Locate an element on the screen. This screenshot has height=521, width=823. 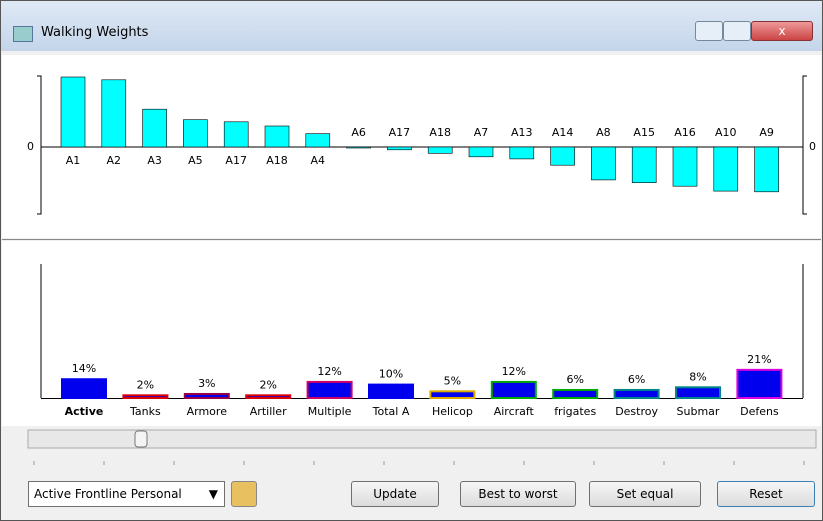
slider-track is located at coordinates (422, 439).